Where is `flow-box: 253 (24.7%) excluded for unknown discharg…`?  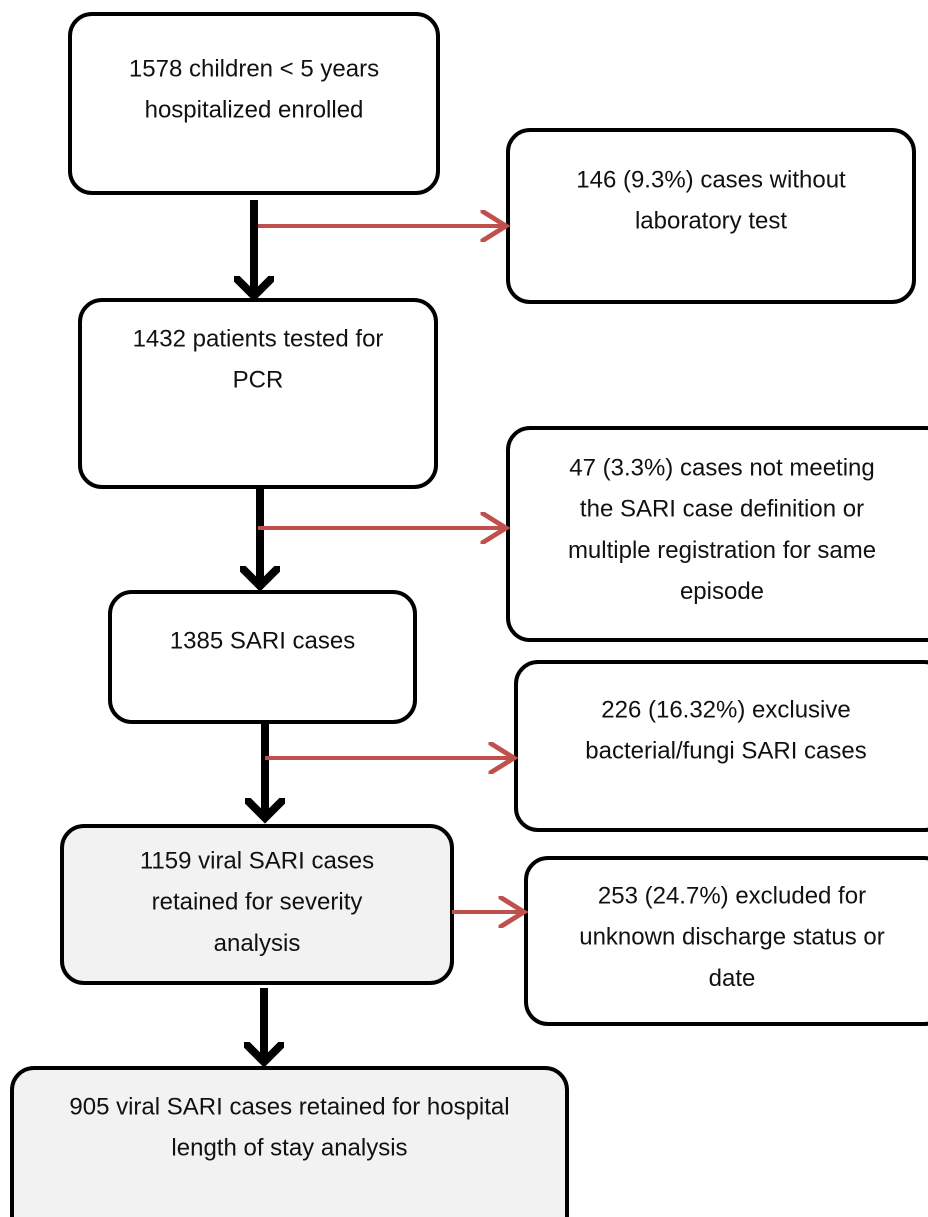
flow-box: 253 (24.7%) excluded for unknown discharg… is located at coordinates (726, 941).